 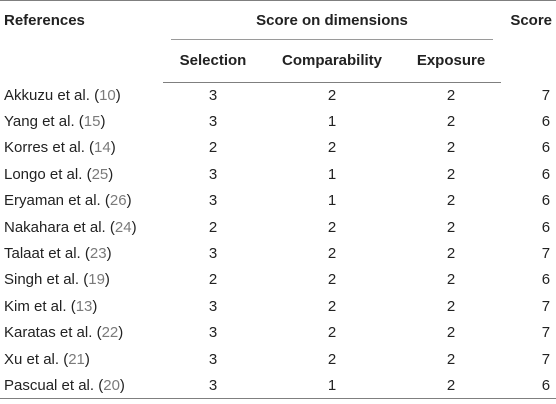 I want to click on reference-cell: Longo et al. (25), so click(x=81, y=174).